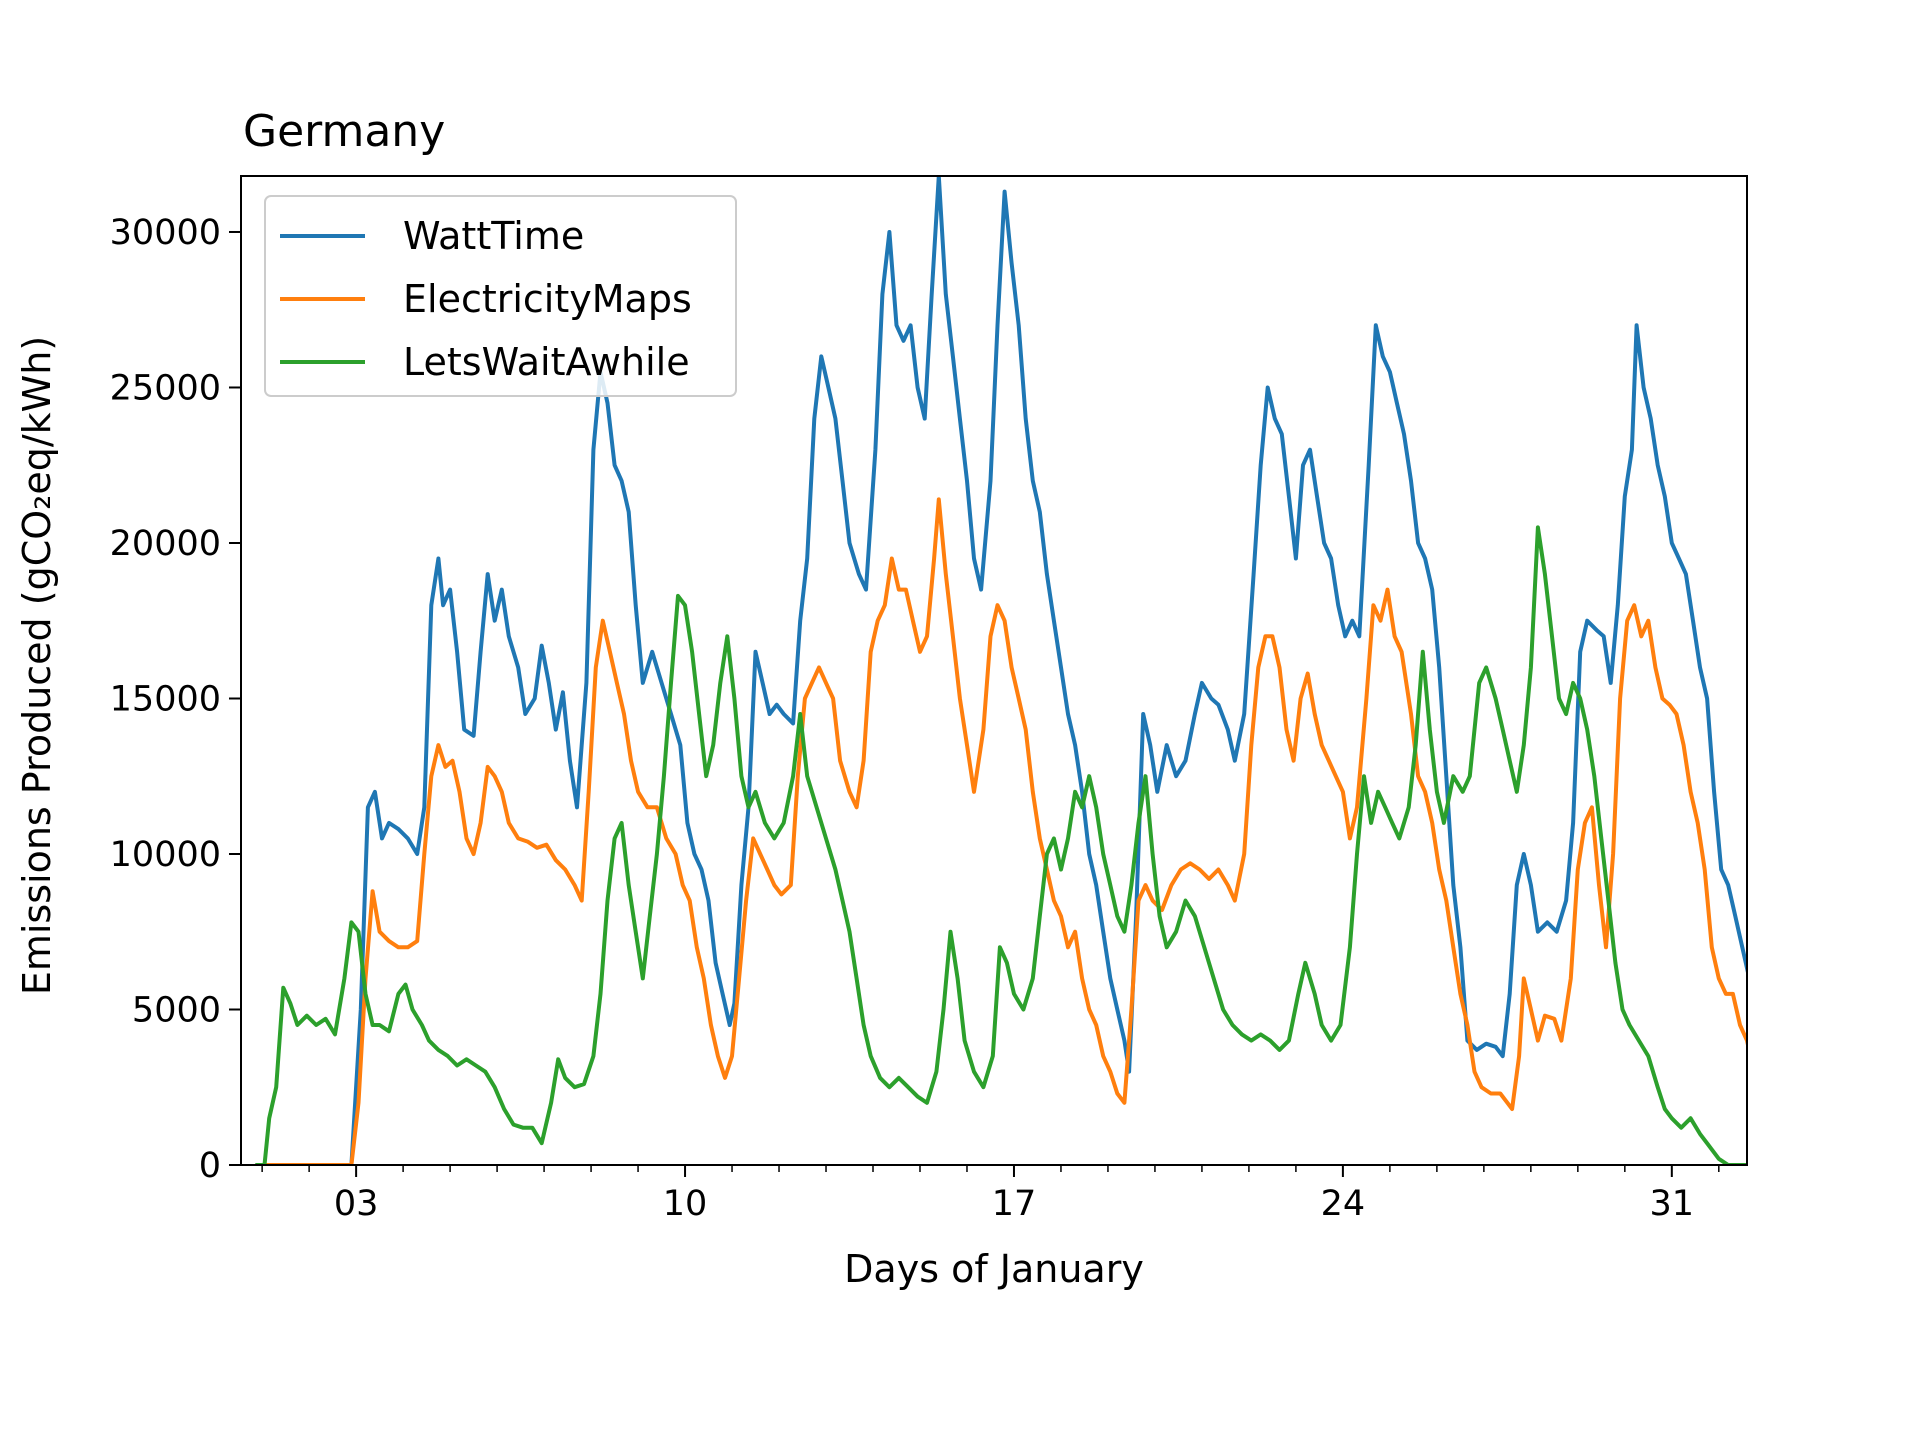 Image resolution: width=1920 pixels, height=1440 pixels. What do you see at coordinates (356, 1204) in the screenshot?
I see `x-tick-label: 03` at bounding box center [356, 1204].